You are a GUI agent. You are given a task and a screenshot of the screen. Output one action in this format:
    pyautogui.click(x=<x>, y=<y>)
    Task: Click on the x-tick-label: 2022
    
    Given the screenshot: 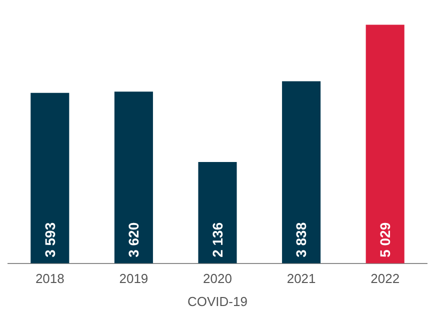 What is the action you would take?
    pyautogui.click(x=385, y=278)
    